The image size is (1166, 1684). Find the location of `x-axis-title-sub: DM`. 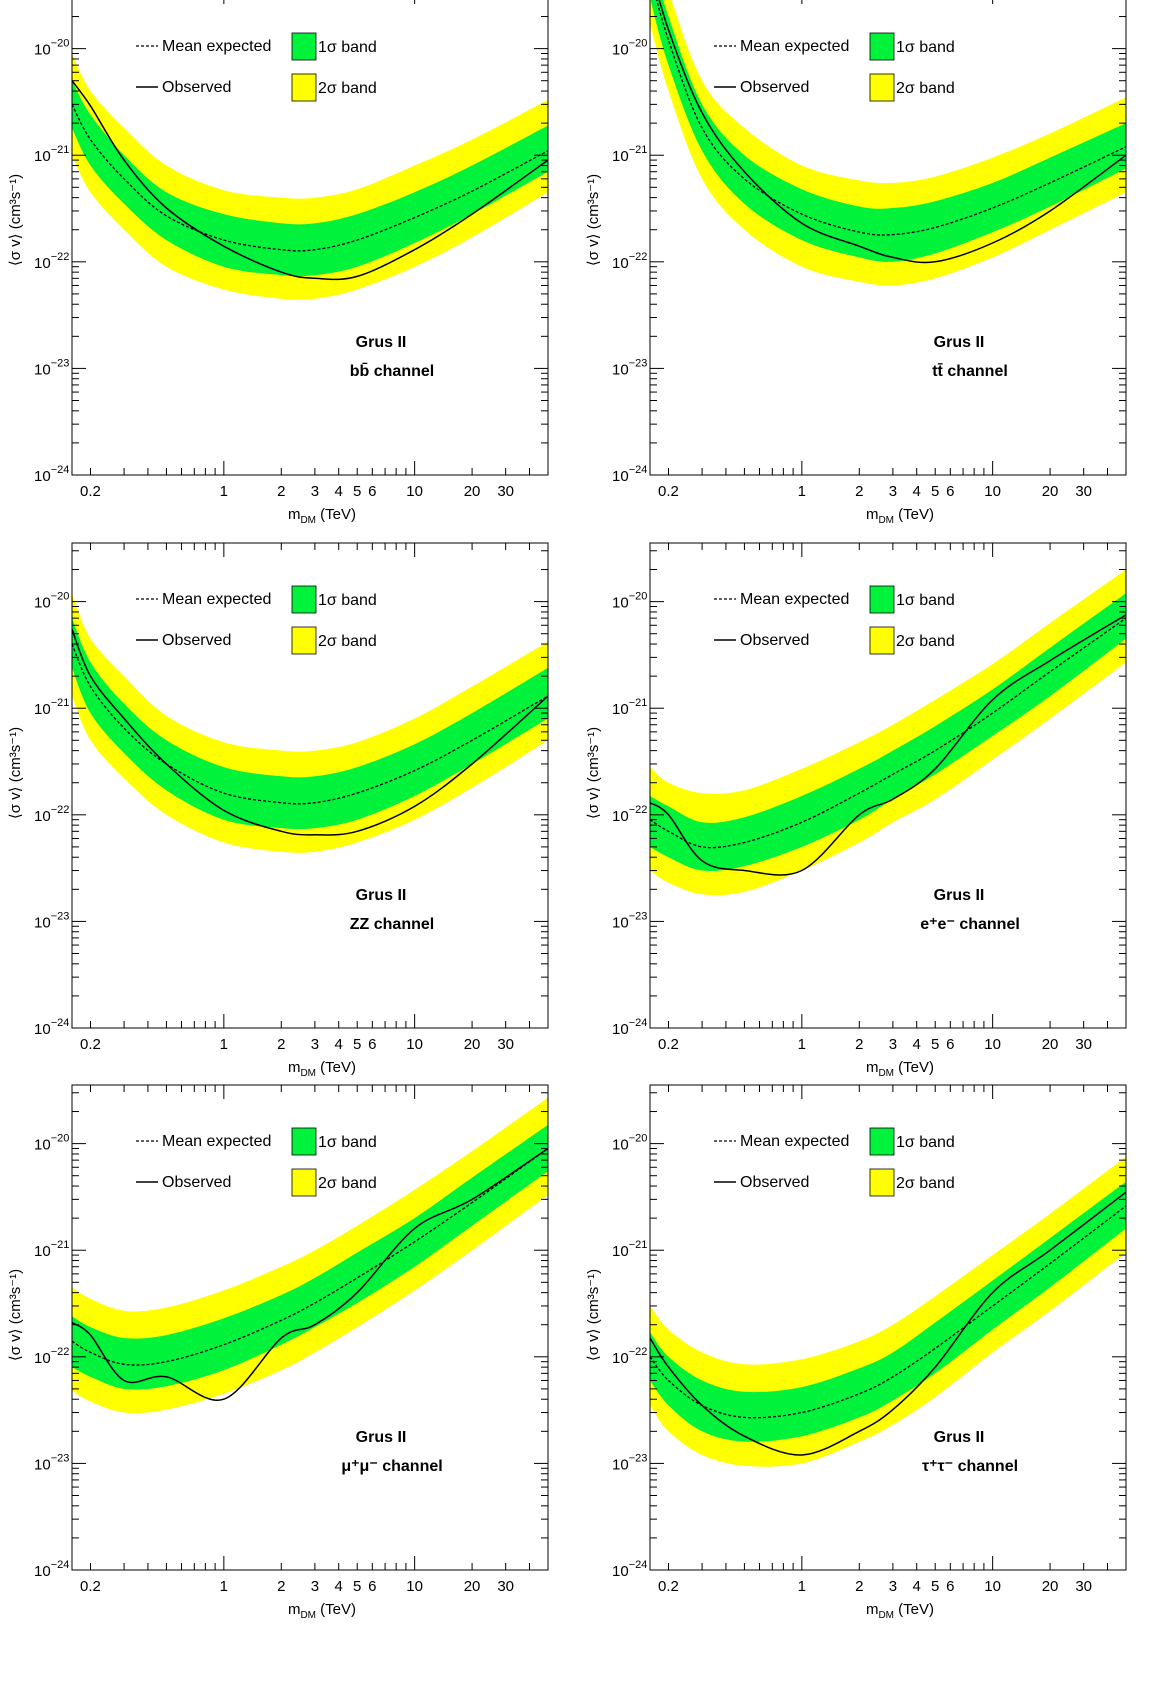

x-axis-title-sub: DM is located at coordinates (308, 1615).